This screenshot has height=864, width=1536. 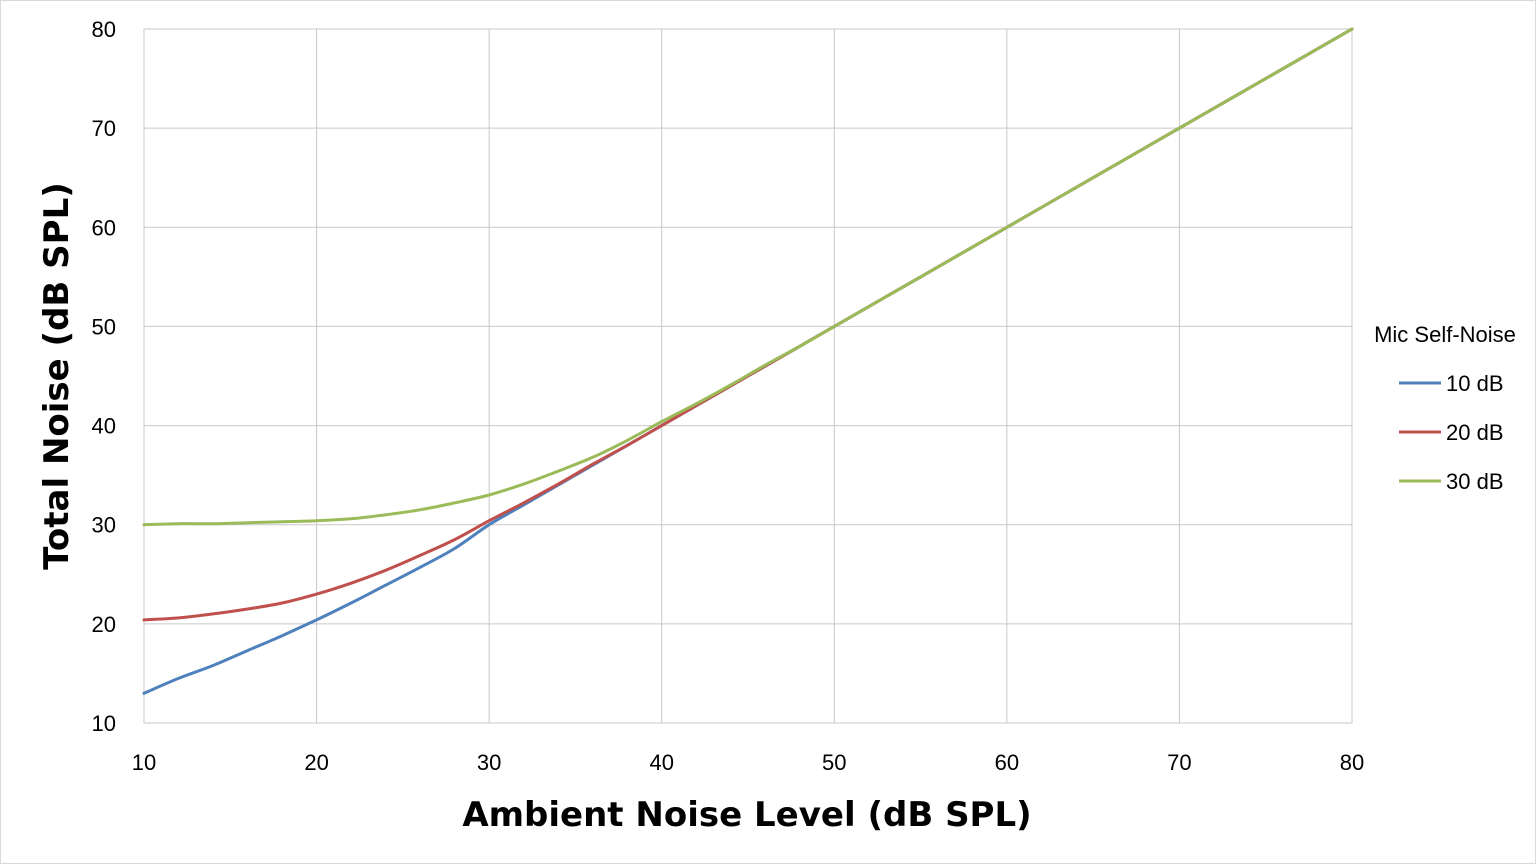 I want to click on legend-title: Mic Self-Noise, so click(x=1445, y=334).